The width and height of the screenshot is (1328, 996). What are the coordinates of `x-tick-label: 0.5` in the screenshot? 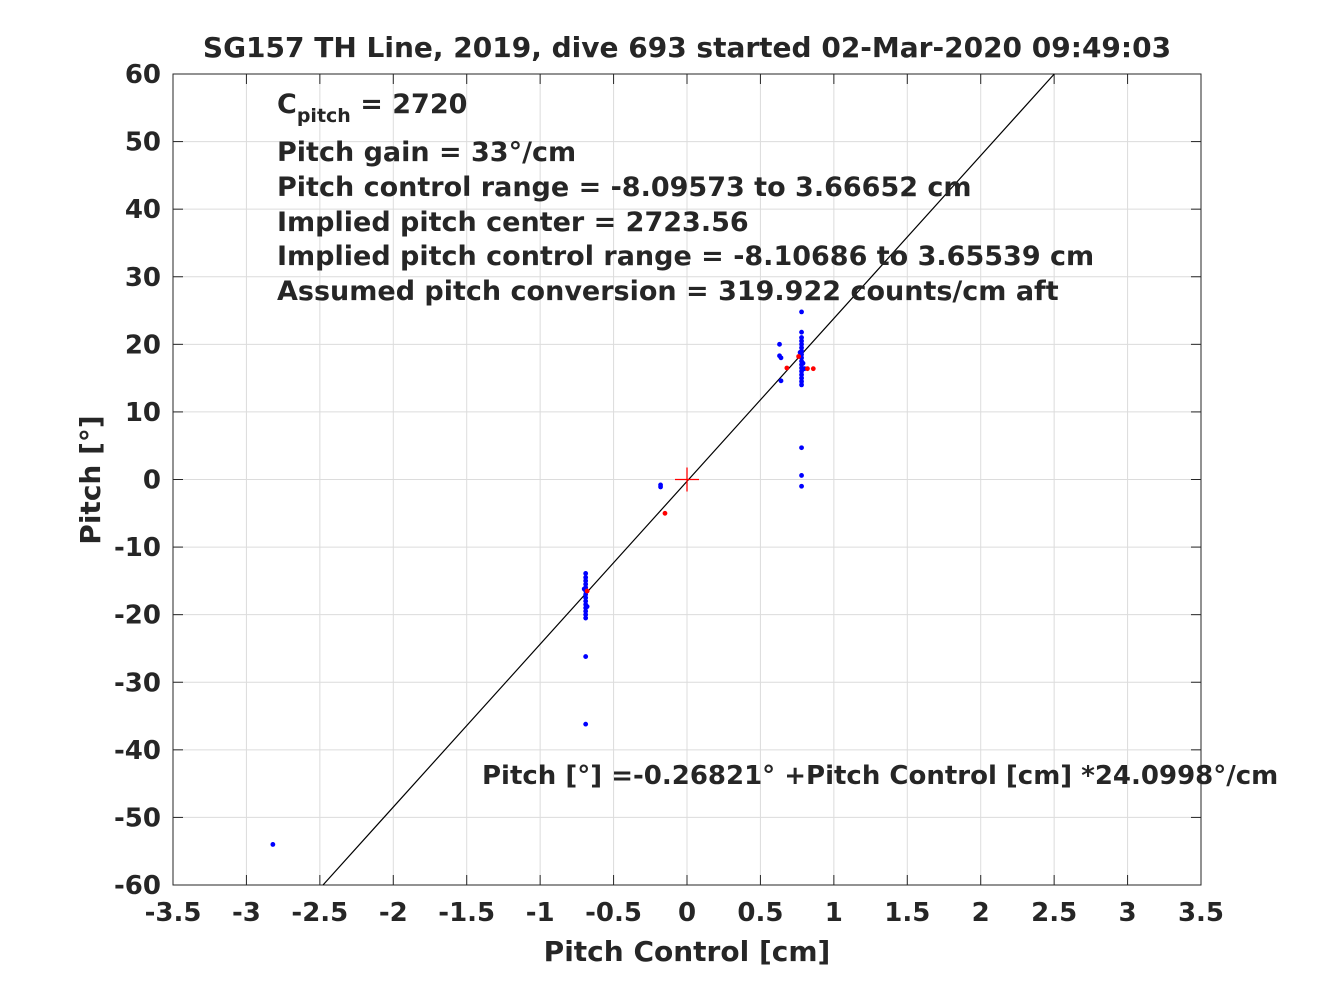 It's located at (760, 913).